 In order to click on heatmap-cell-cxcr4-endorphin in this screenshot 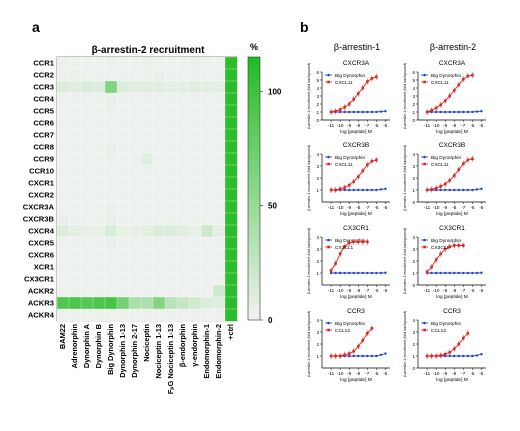, I will do `click(195, 231)`.